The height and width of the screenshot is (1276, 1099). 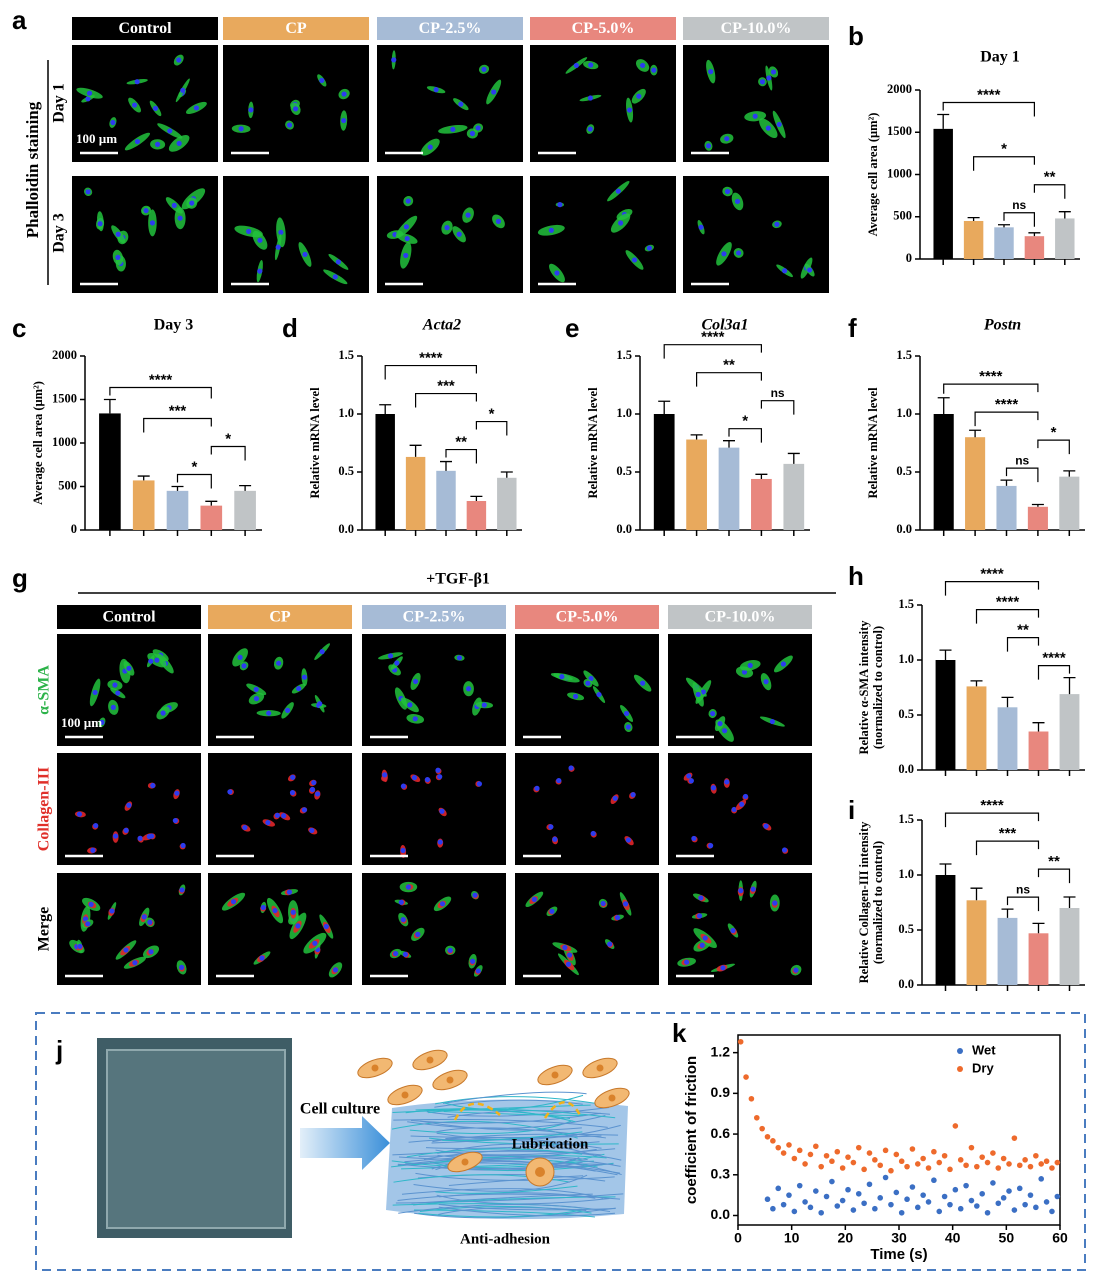 What do you see at coordinates (864, 902) in the screenshot?
I see `y-axis-label: Relative Collagen-III intensity` at bounding box center [864, 902].